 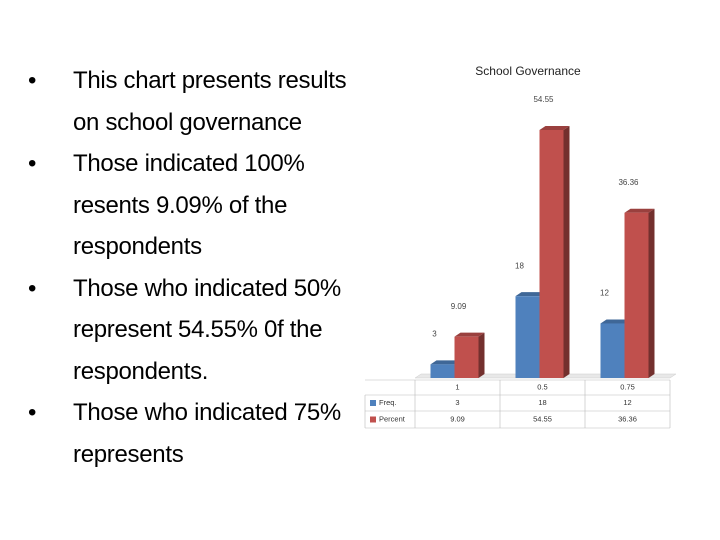 What do you see at coordinates (392, 418) in the screenshot?
I see `legend-label: Percent` at bounding box center [392, 418].